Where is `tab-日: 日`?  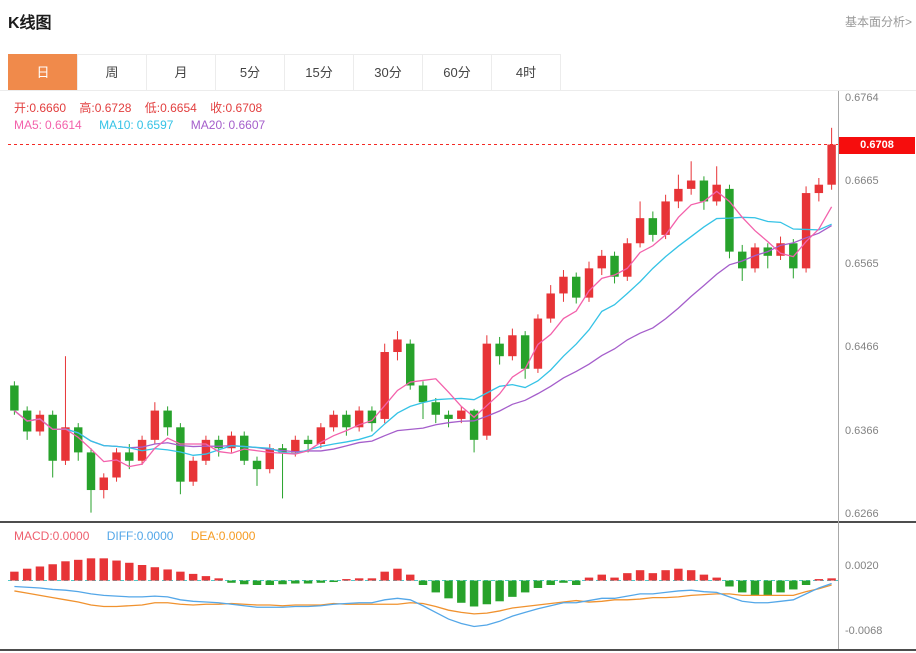 tab-日: 日 is located at coordinates (43, 72).